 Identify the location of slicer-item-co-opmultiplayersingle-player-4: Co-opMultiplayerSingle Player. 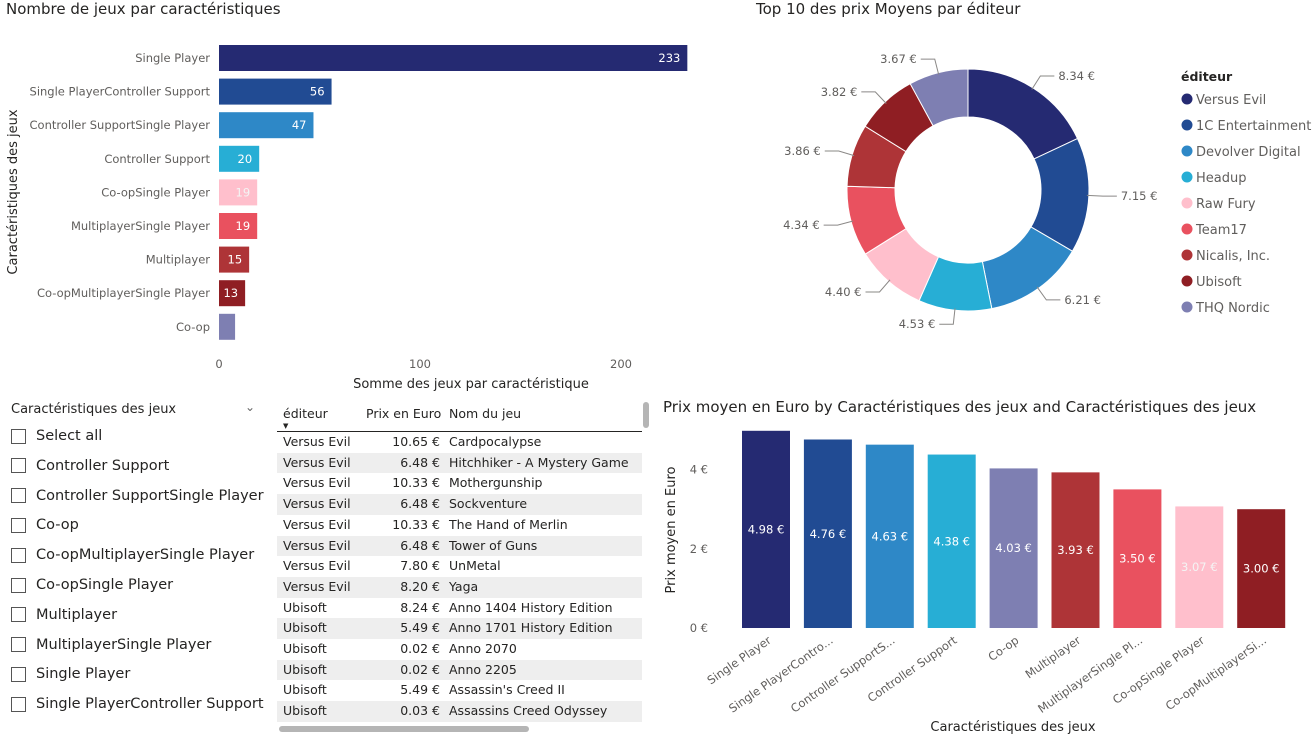
(132, 555).